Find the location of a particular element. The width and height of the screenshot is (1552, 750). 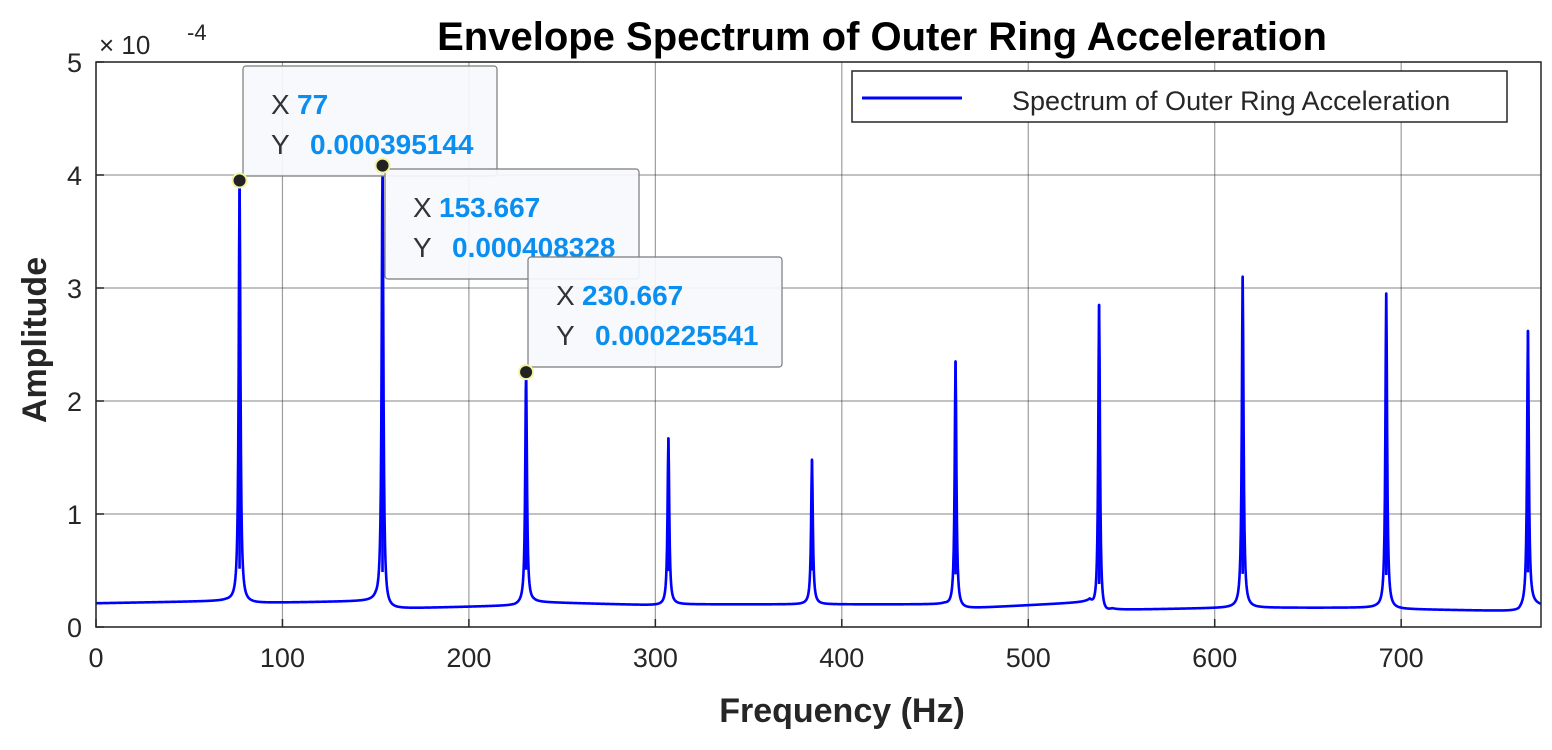

y-tick-label: 4 is located at coordinates (74, 176).